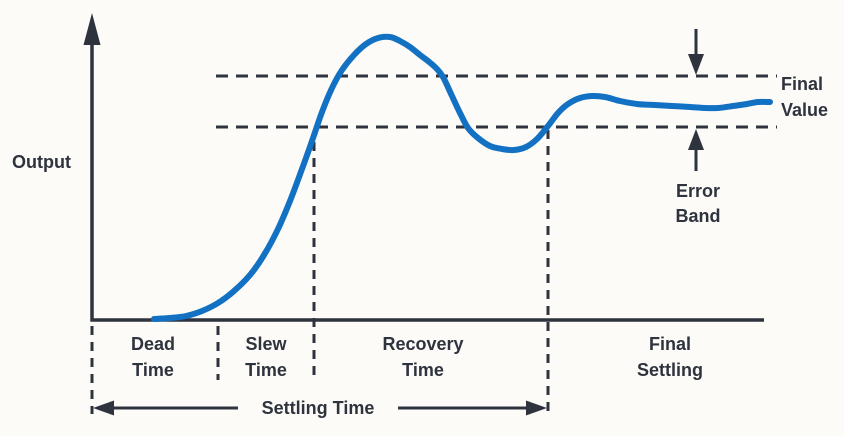 This screenshot has width=844, height=436. I want to click on final-value-label: Final Value, so click(805, 97).